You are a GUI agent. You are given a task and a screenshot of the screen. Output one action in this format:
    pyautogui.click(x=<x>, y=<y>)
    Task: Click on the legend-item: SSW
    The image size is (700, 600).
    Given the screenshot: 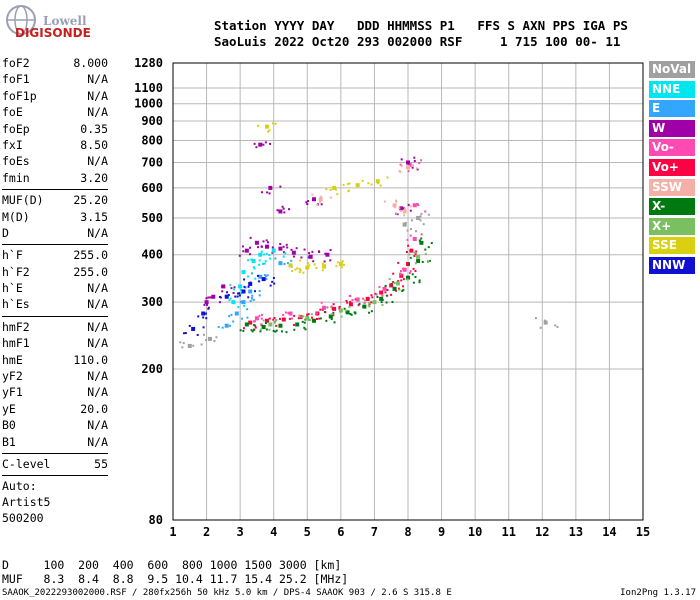 What is the action you would take?
    pyautogui.click(x=672, y=187)
    